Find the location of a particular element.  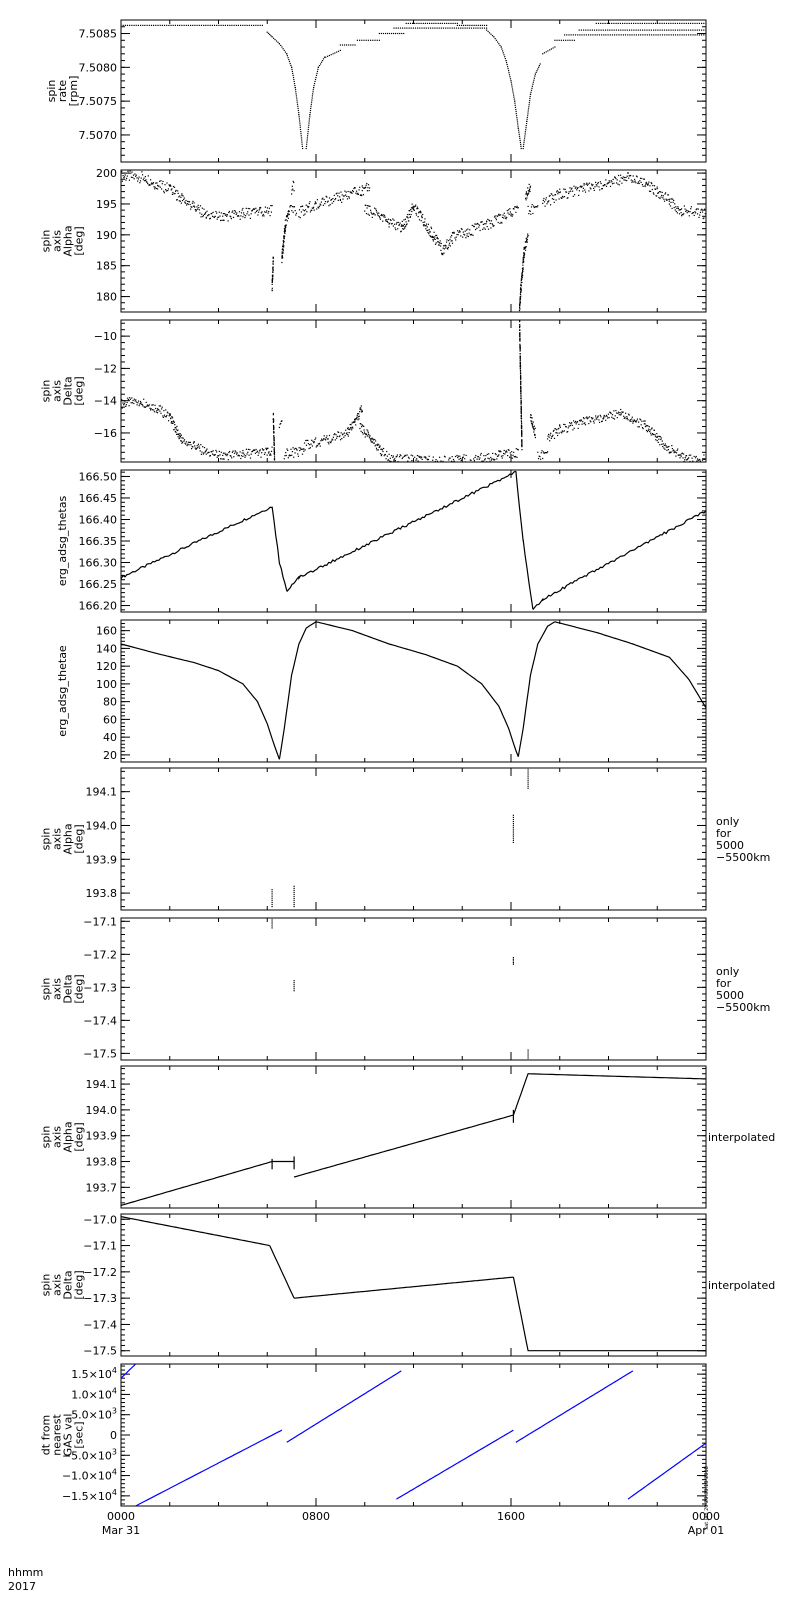

y-axis-label: [deg] is located at coordinates (79, 838).